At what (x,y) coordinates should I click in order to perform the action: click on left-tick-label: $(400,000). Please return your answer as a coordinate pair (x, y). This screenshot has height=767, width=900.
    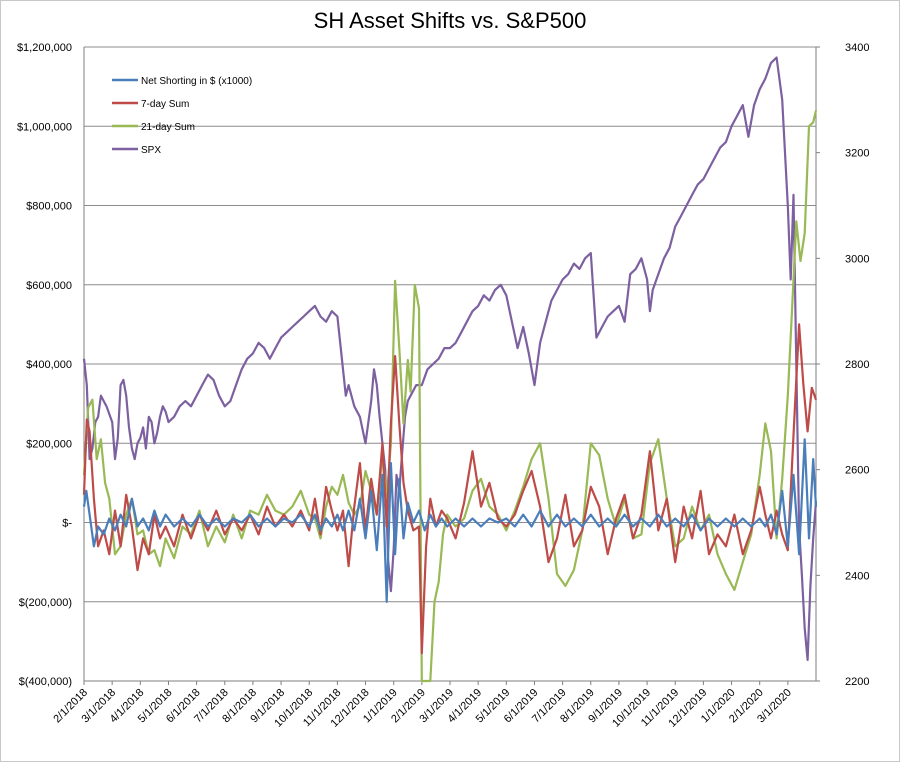
    Looking at the image, I should click on (45, 682).